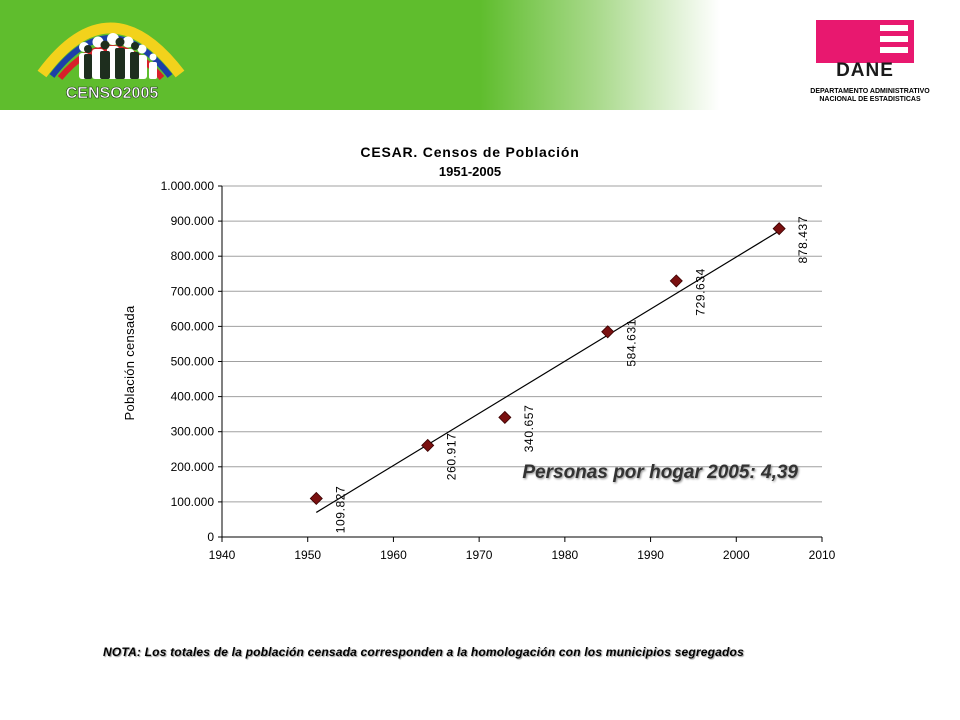 The height and width of the screenshot is (720, 960). I want to click on x-tick-label: 1950, so click(307, 555).